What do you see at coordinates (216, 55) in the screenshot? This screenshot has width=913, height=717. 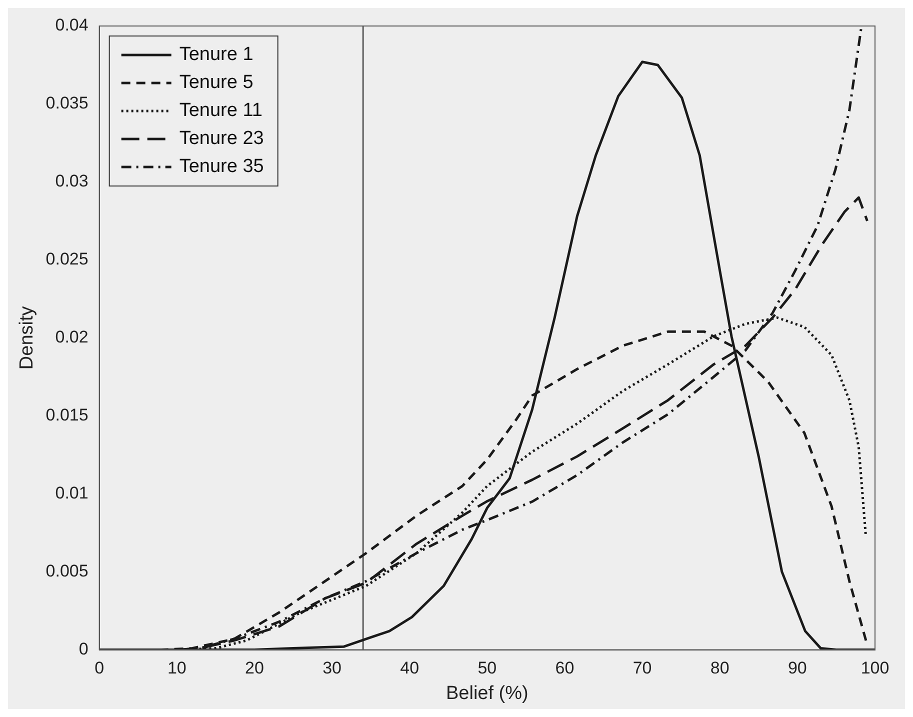 I see `legend-label: Tenure 1` at bounding box center [216, 55].